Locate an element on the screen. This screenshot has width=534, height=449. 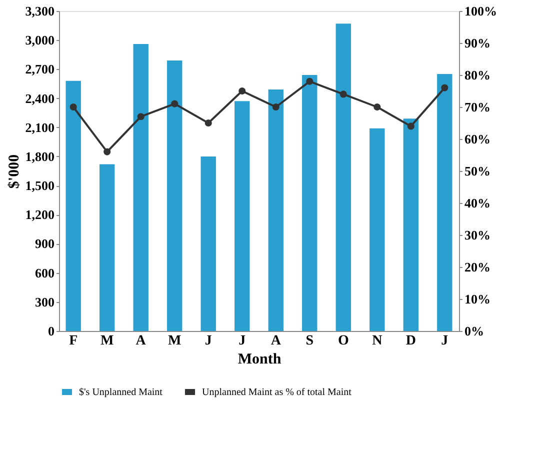
y-tick-label: 300 is located at coordinates (44, 302).